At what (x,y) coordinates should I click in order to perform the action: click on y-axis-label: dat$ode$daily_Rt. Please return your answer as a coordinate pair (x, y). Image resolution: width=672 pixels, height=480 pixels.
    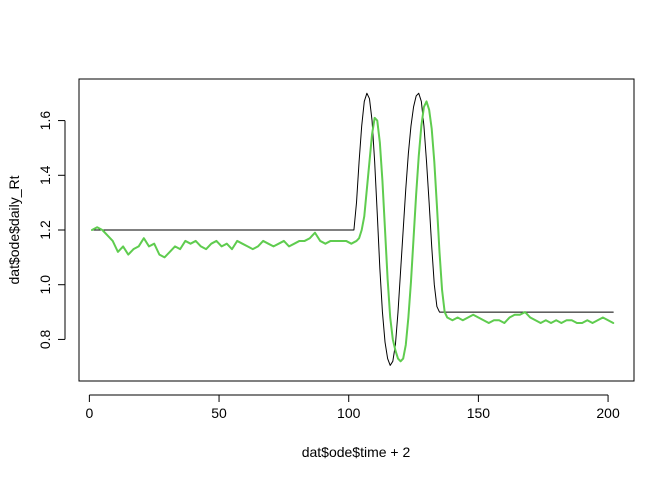
    Looking at the image, I should click on (14, 229).